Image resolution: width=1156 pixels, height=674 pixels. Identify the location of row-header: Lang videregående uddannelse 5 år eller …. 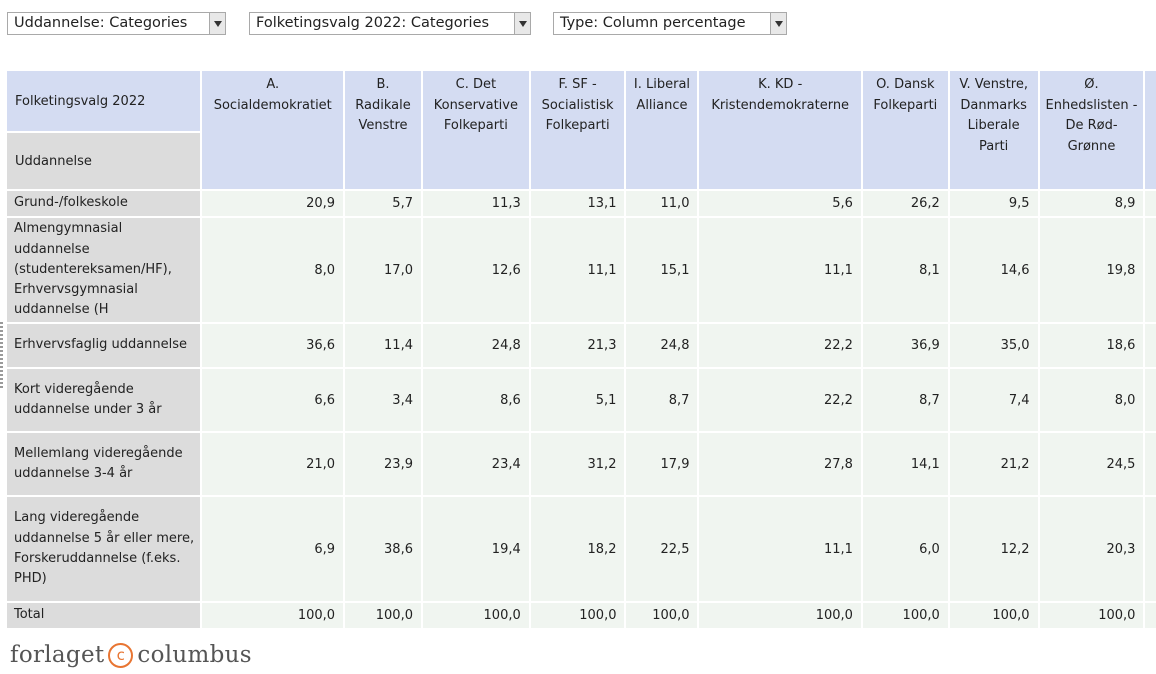
(104, 549).